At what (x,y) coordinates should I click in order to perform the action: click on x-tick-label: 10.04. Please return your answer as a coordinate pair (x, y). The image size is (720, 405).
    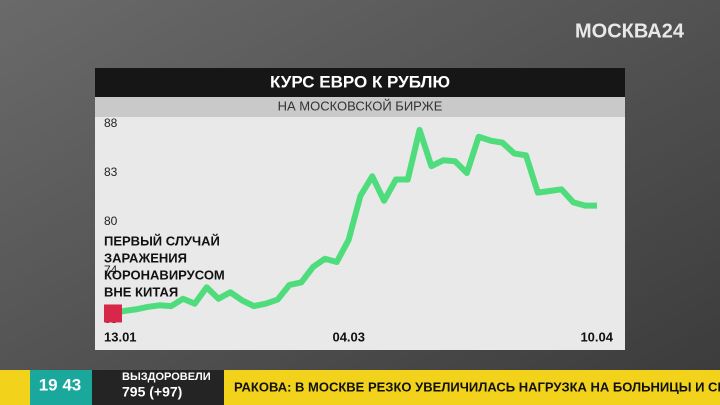
    Looking at the image, I should click on (596, 336).